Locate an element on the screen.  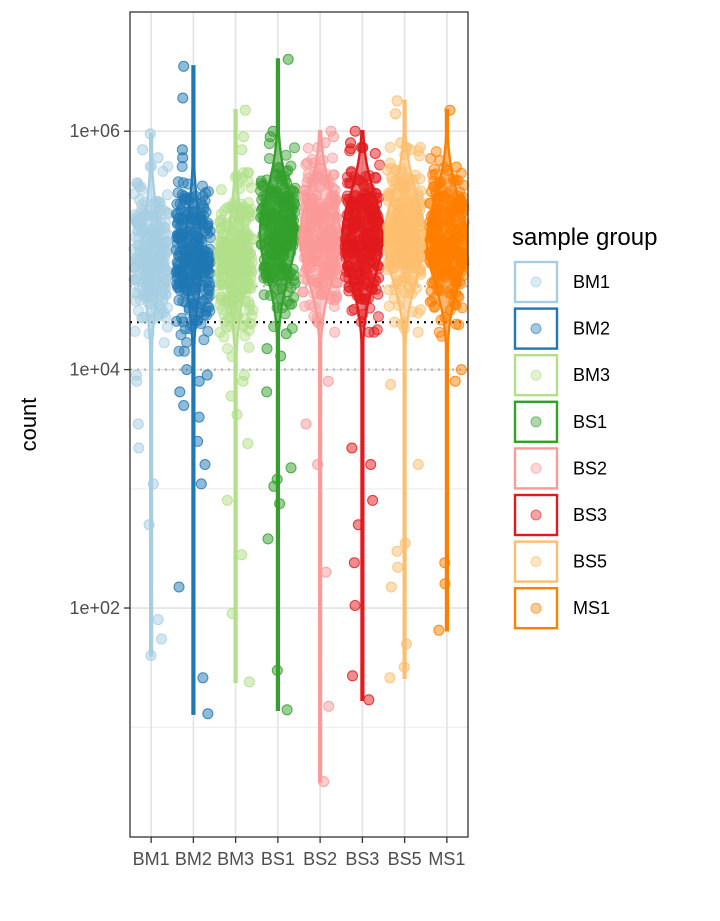
y-axis: 1e+02 1e+04 1e+06 is located at coordinates (99, 369).